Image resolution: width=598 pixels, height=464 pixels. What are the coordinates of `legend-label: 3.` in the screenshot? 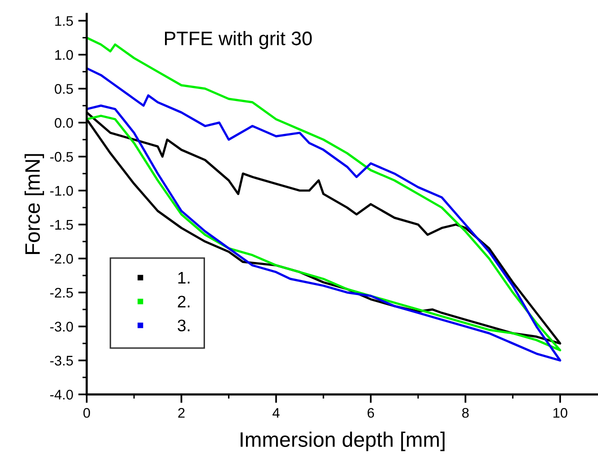 It's located at (184, 326).